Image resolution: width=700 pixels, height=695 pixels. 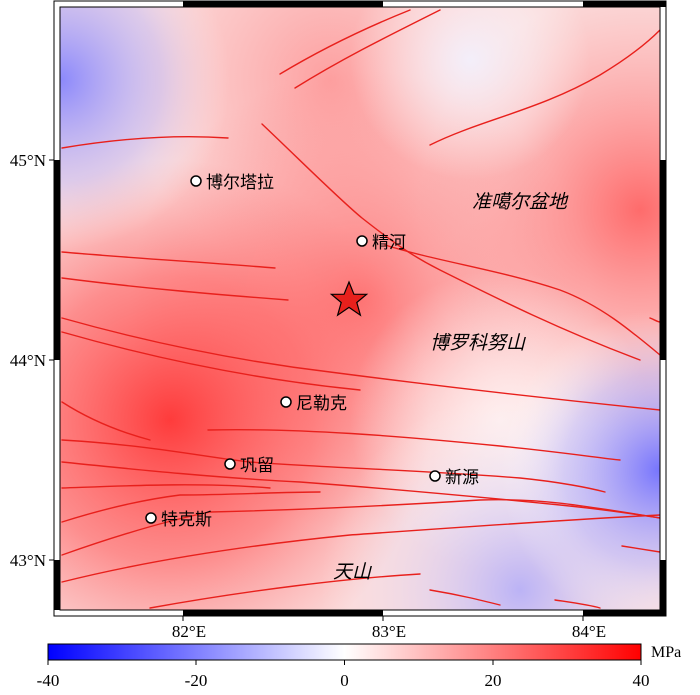 What do you see at coordinates (478, 343) in the screenshot?
I see `region-label-borohoro: 博罗科努山` at bounding box center [478, 343].